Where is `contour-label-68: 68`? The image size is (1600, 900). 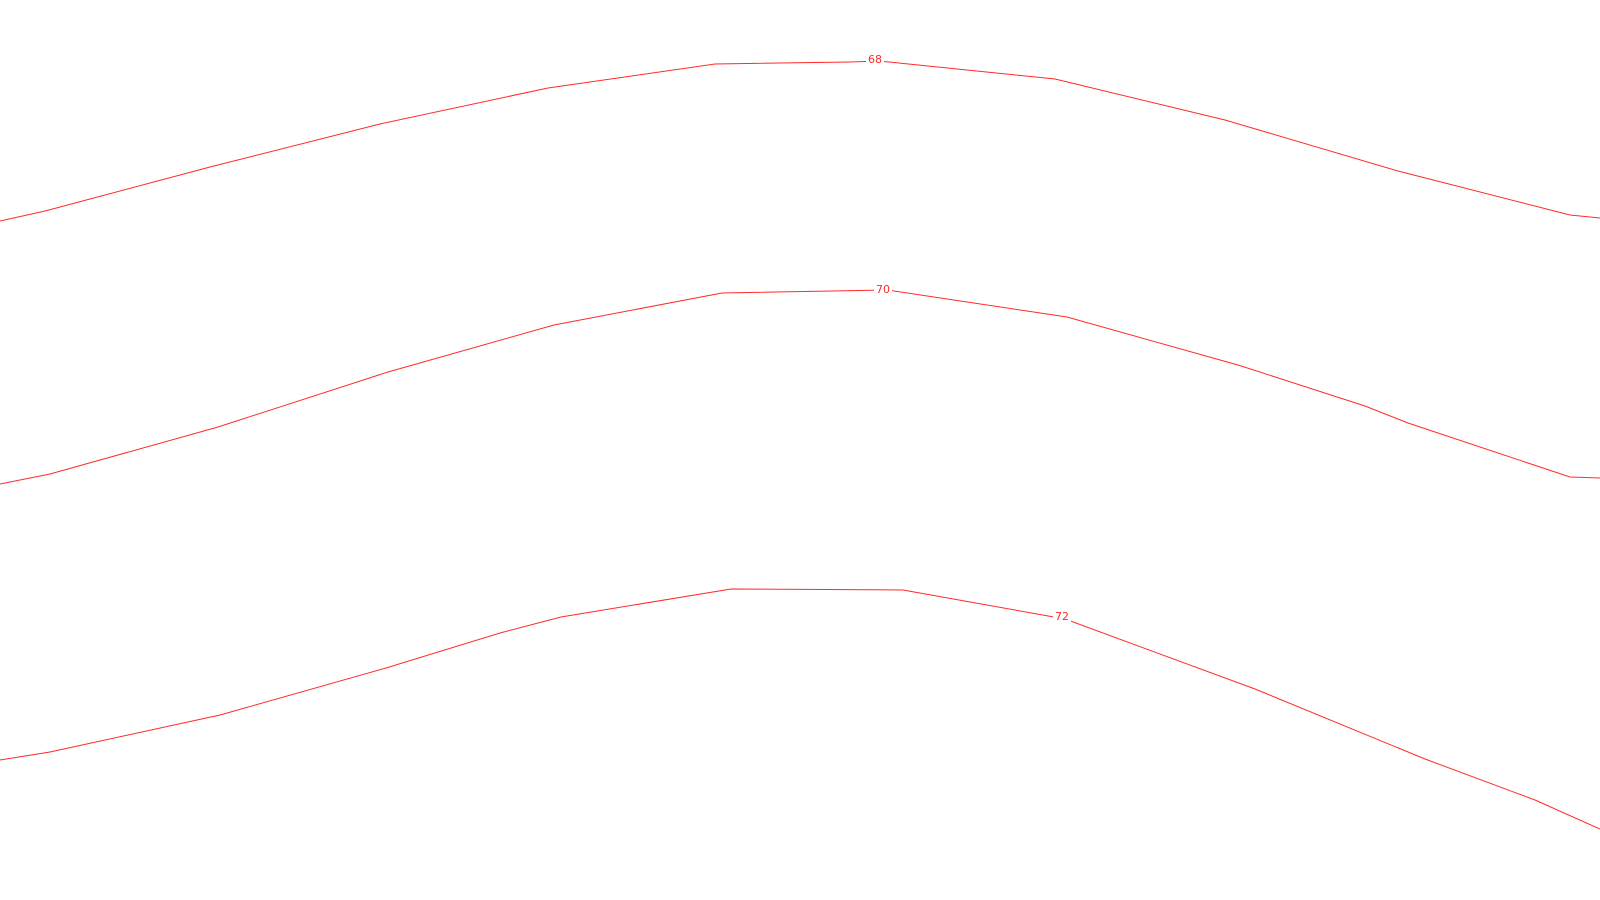 contour-label-68: 68 is located at coordinates (875, 59).